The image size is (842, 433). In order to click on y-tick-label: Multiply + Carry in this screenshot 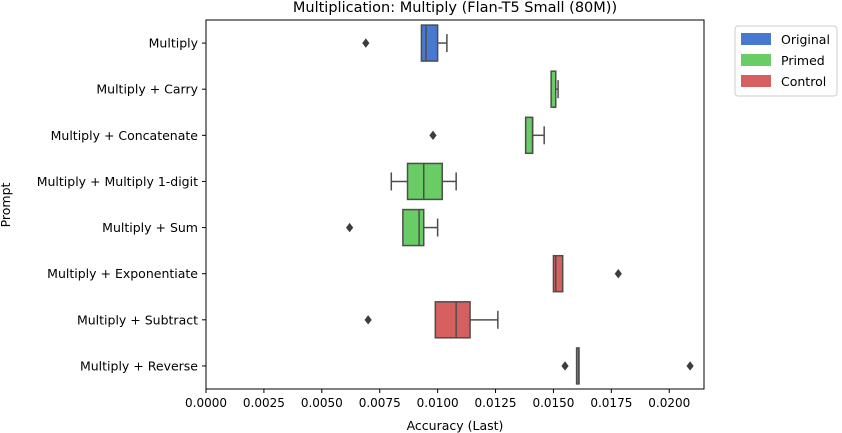, I will do `click(147, 89)`.